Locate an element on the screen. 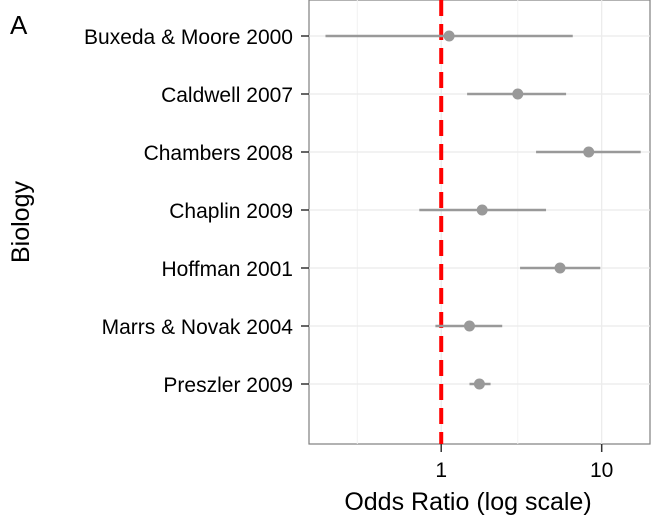 The image size is (652, 522). x-axis-title: Odds Ratio (log scale) is located at coordinates (467, 502).